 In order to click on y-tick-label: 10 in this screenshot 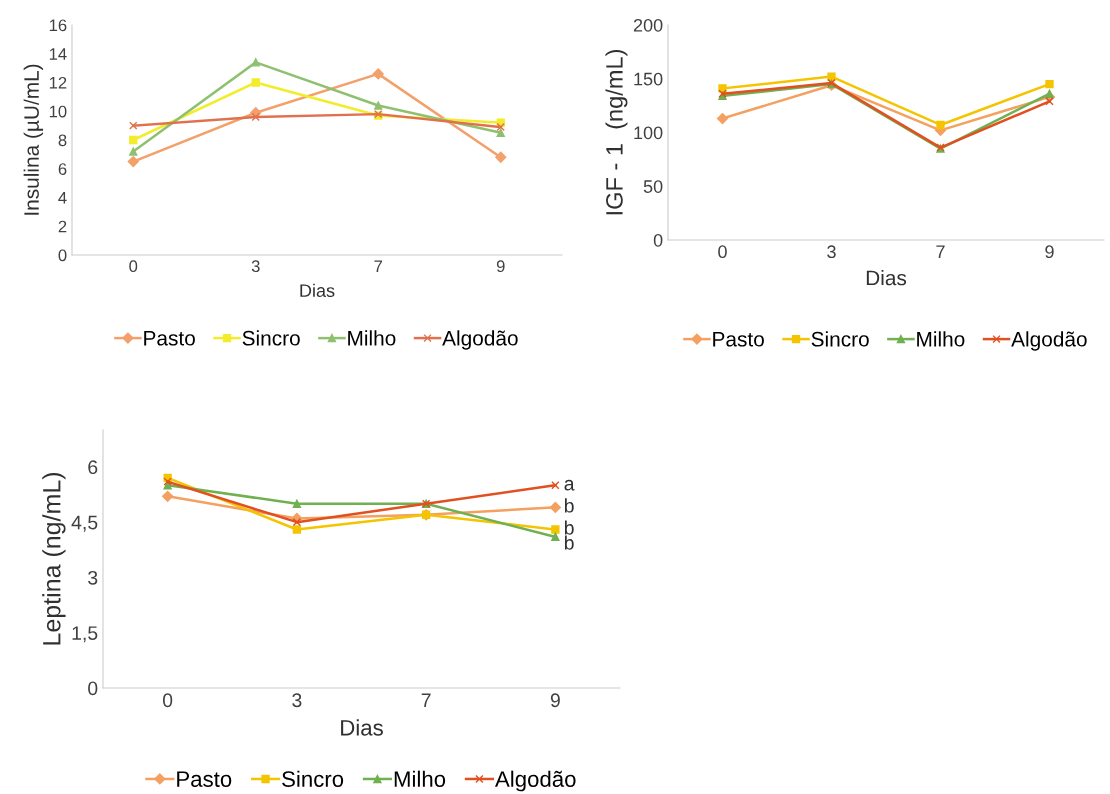, I will do `click(58, 111)`.